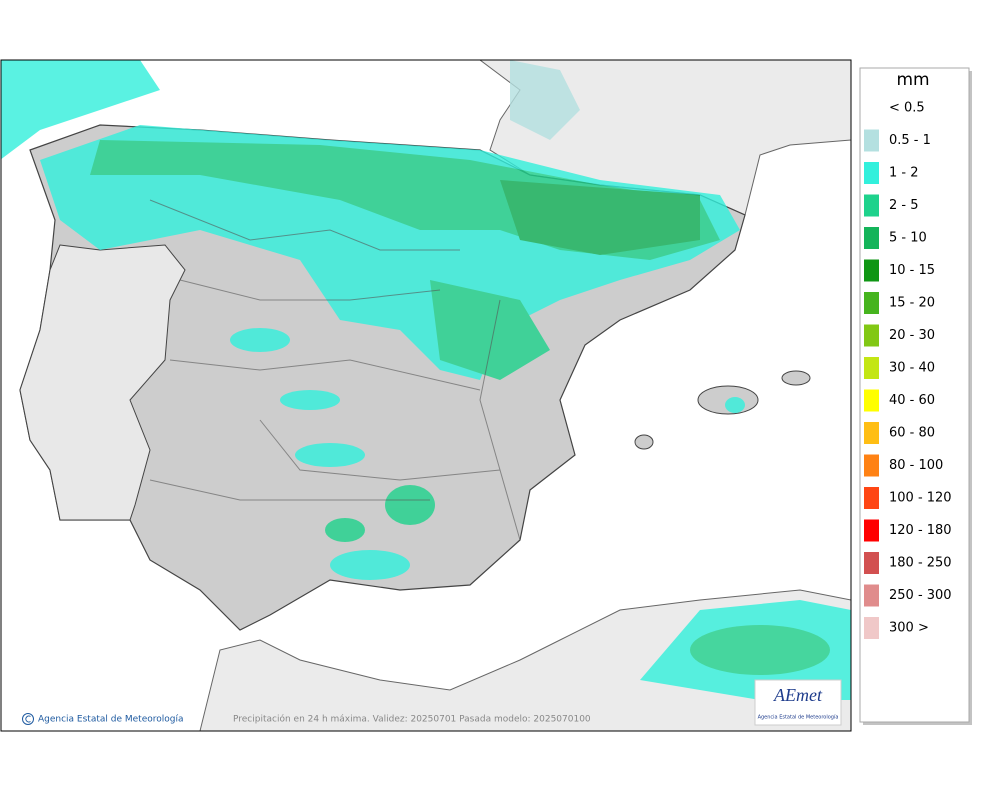 The image size is (1000, 790). Describe the element at coordinates (920, 563) in the screenshot. I see `legend-label: 180 - 250` at that location.